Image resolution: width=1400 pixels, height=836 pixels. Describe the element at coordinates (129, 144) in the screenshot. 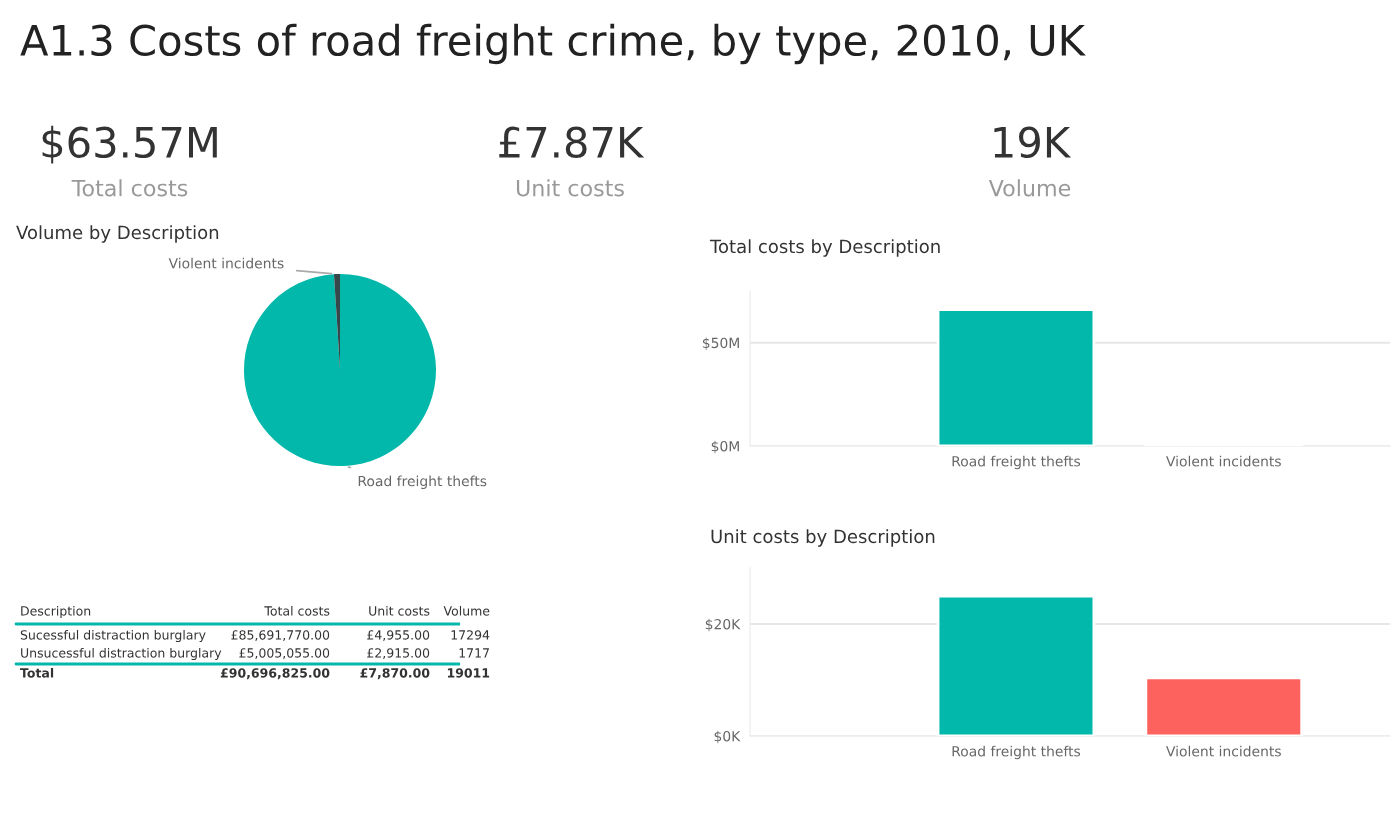

I see `text: $63.57M` at that location.